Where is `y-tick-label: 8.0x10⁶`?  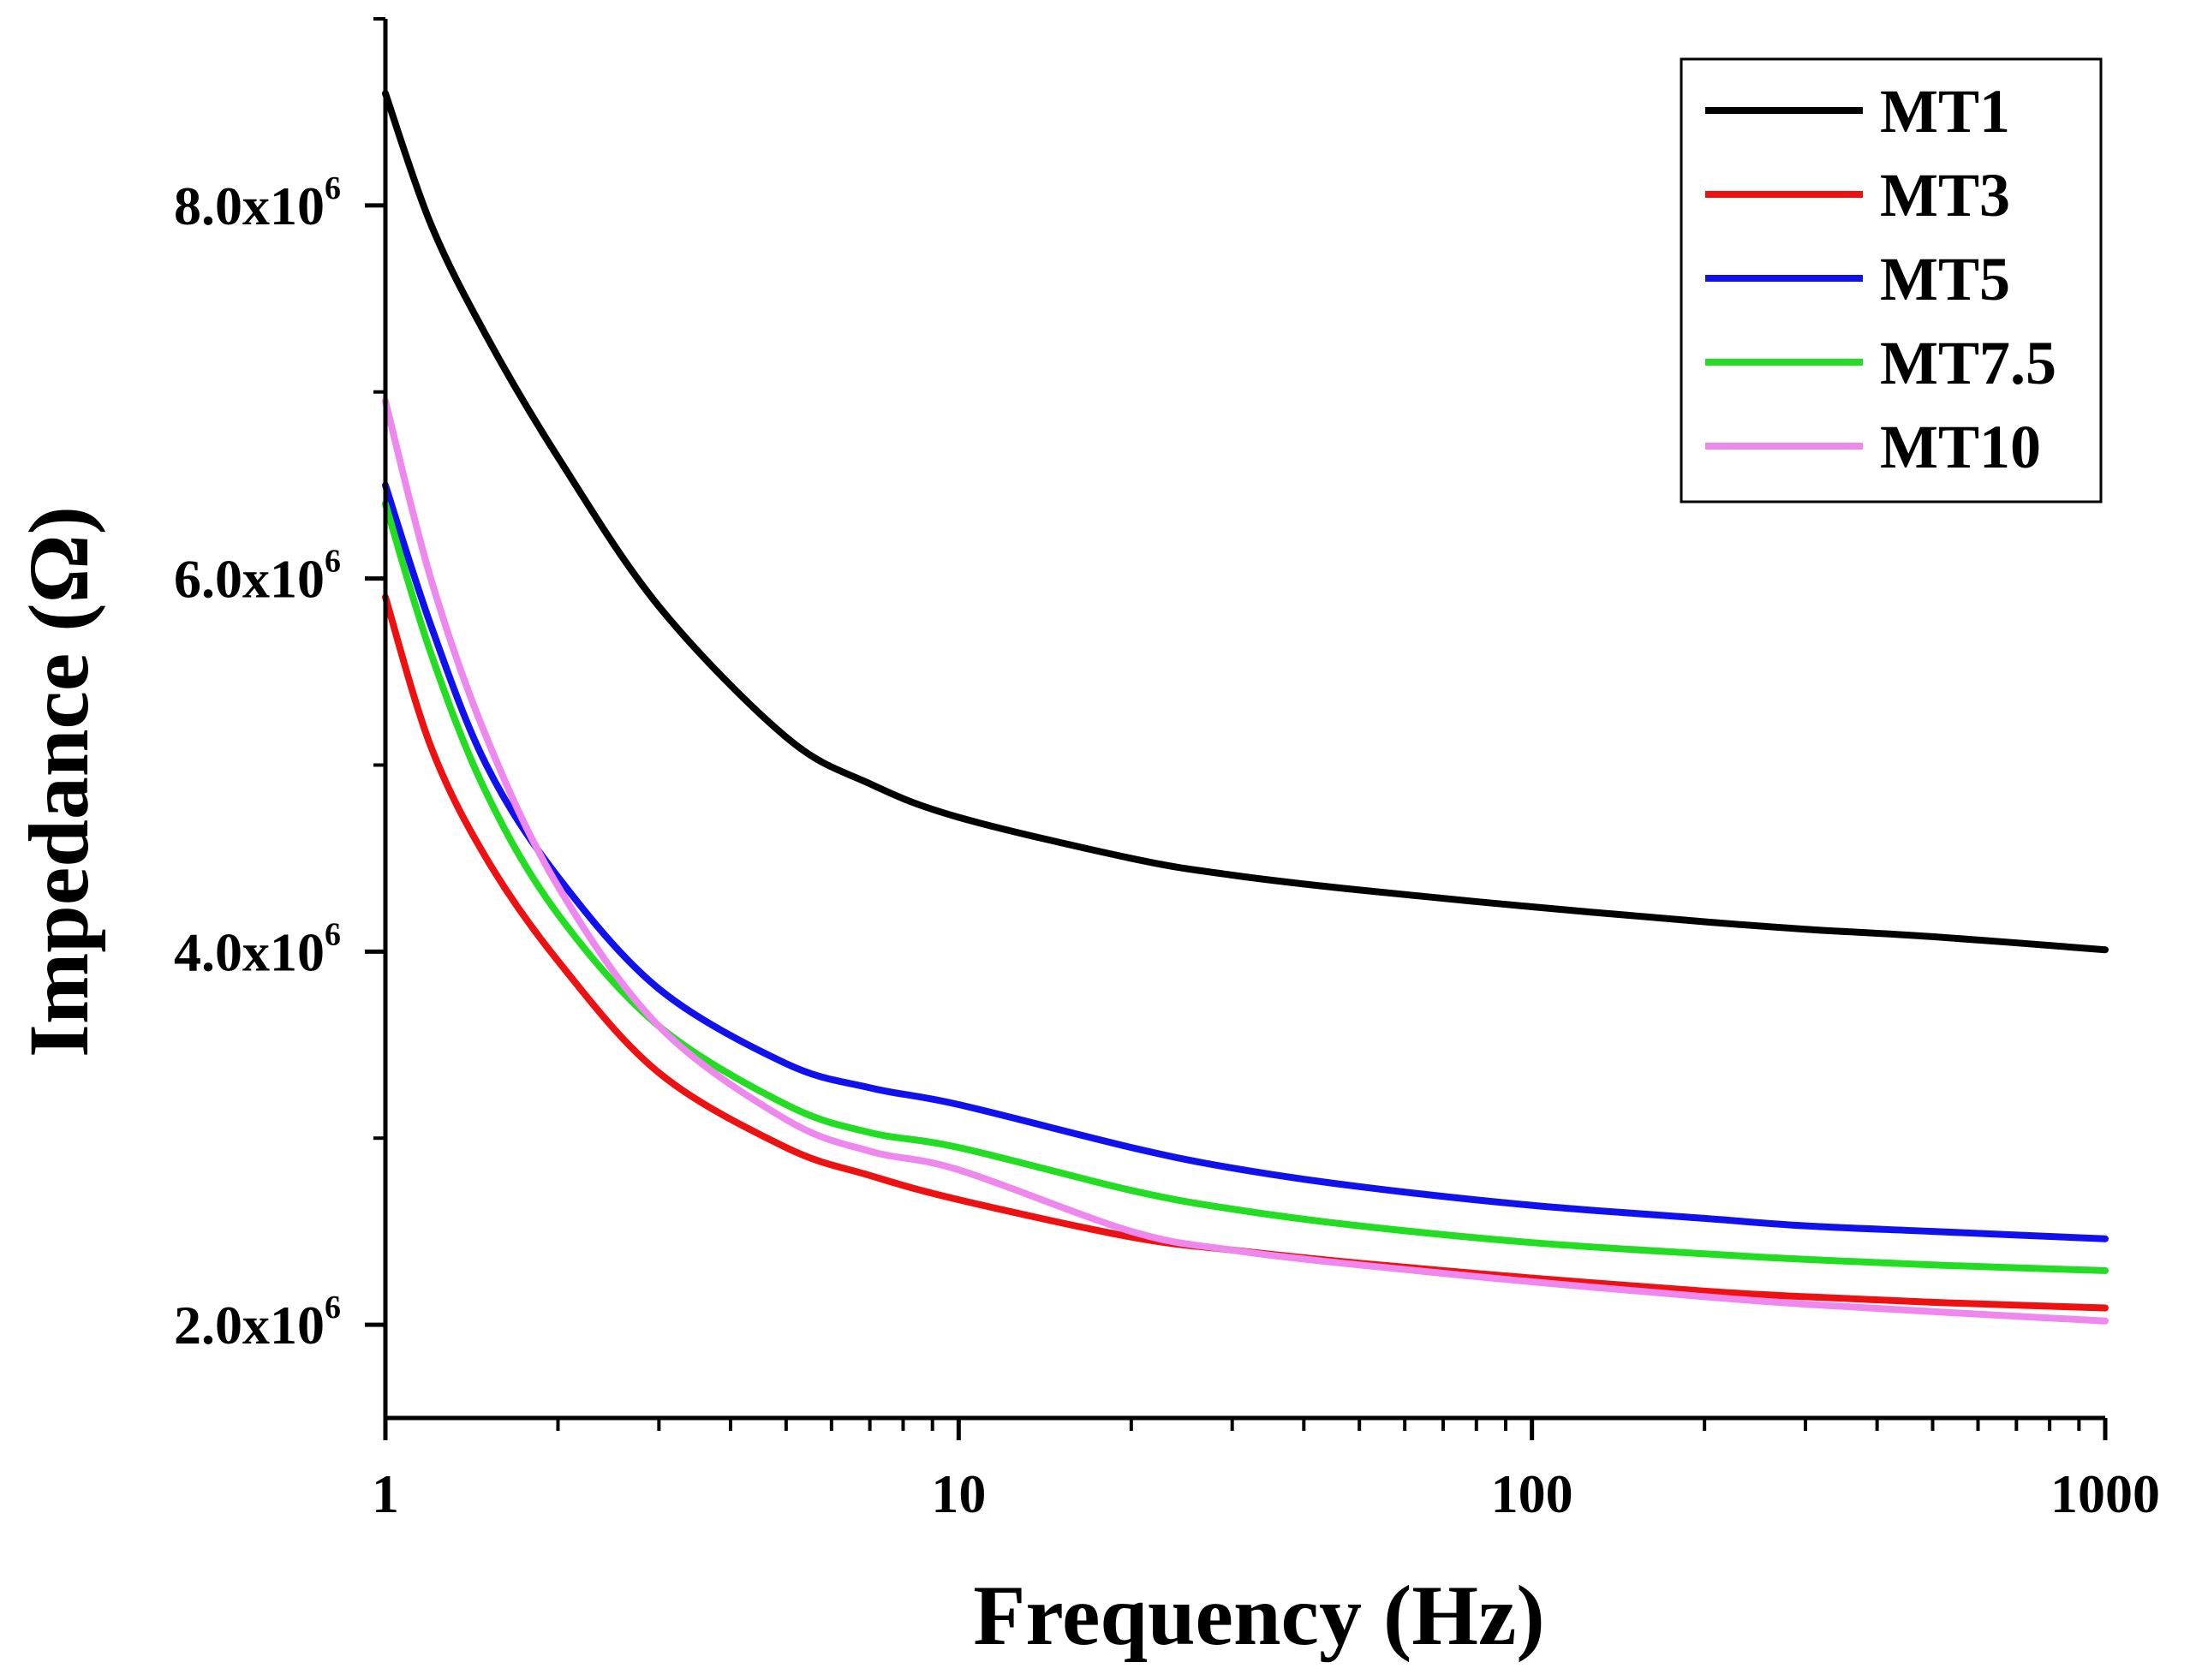 y-tick-label: 8.0x10⁶ is located at coordinates (257, 203).